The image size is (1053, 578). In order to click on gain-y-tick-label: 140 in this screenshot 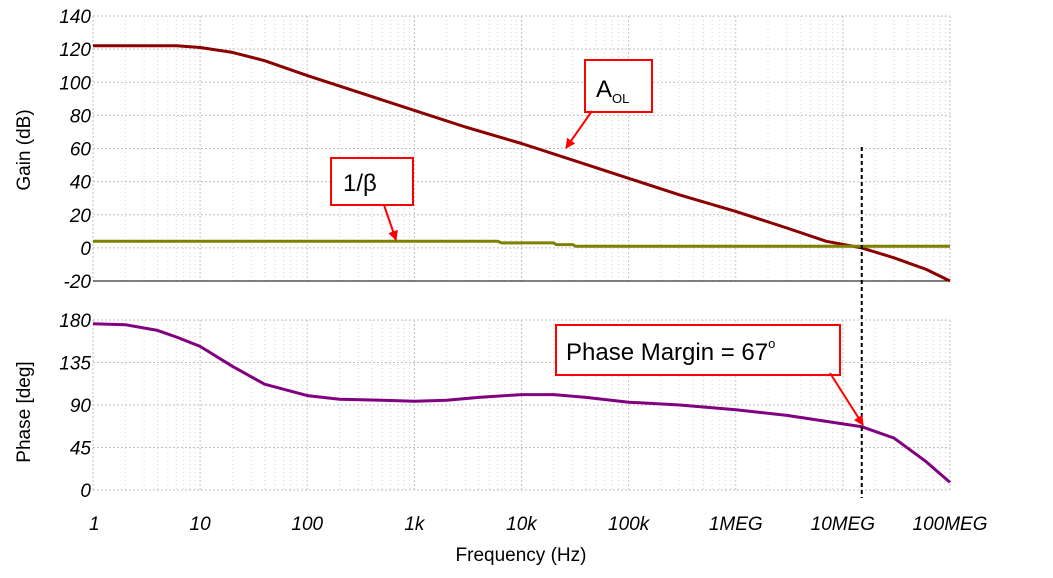, I will do `click(75, 17)`.